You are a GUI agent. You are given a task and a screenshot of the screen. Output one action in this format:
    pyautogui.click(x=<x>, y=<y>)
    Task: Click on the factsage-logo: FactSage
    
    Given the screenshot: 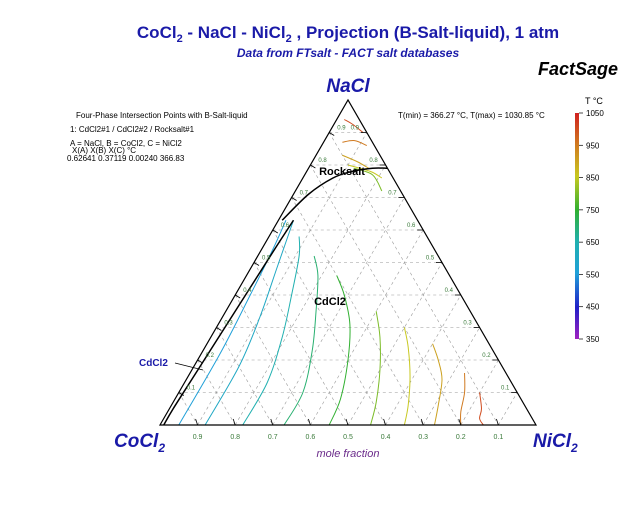 What is the action you would take?
    pyautogui.click(x=578, y=69)
    